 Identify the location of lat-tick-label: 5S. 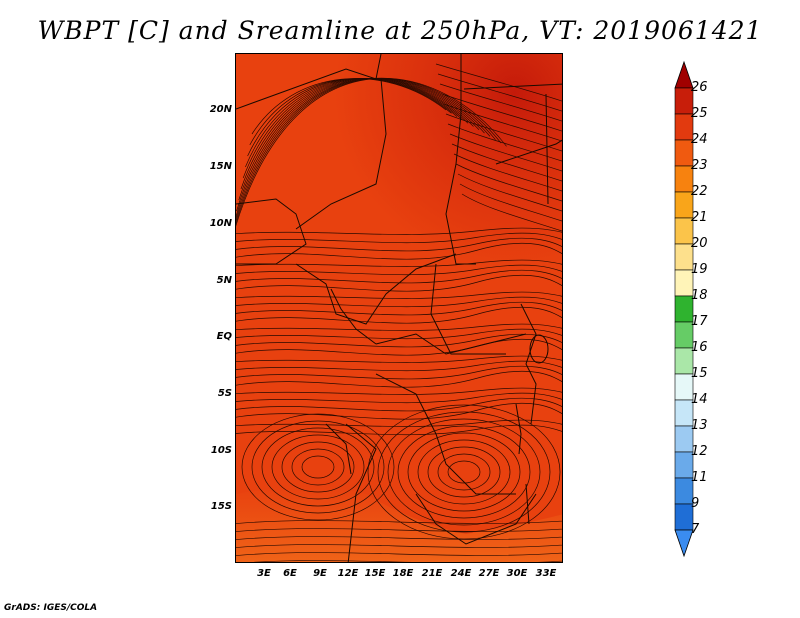
(224, 393).